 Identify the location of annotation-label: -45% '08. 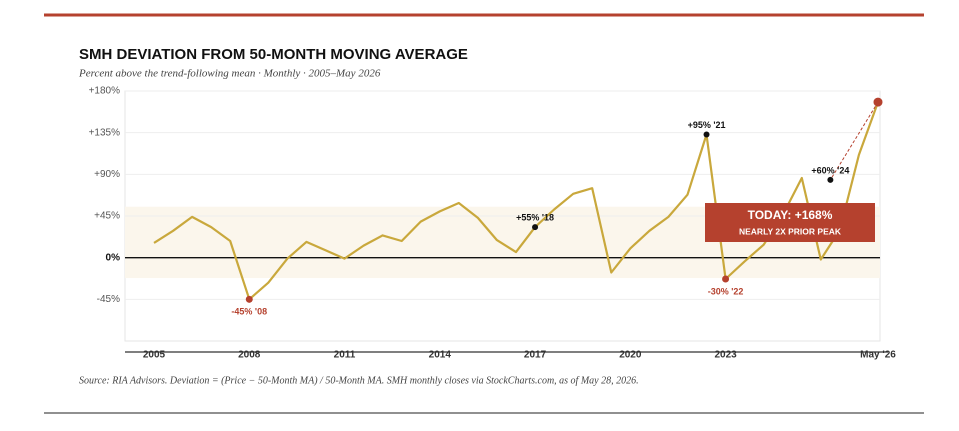
(249, 312).